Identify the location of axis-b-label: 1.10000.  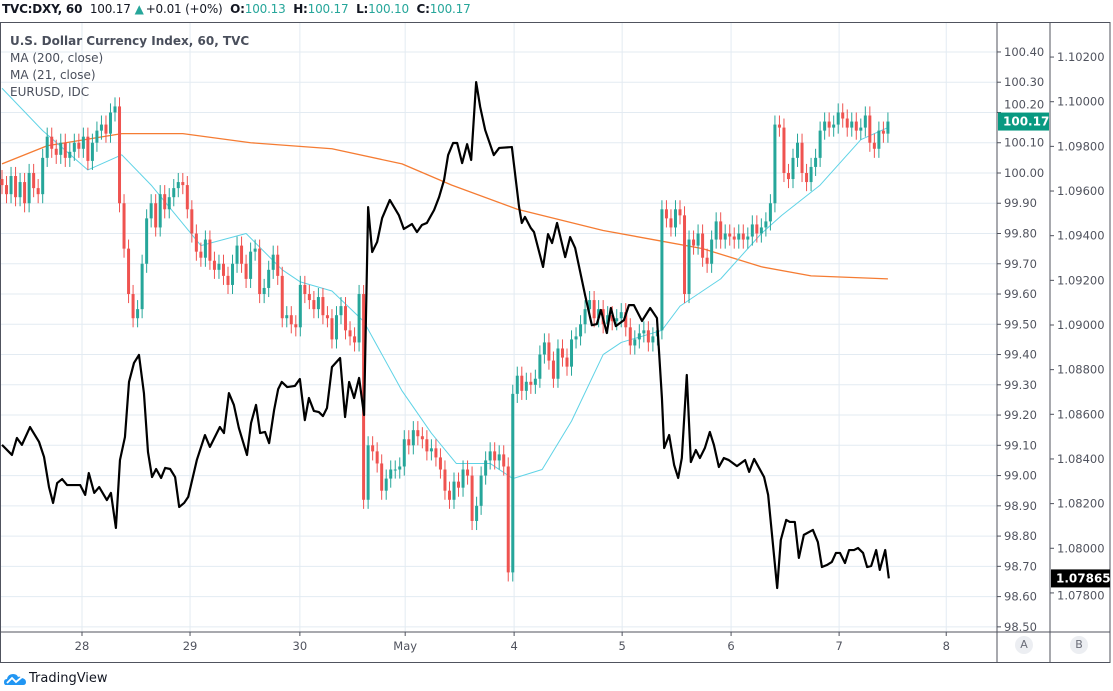
(1081, 102).